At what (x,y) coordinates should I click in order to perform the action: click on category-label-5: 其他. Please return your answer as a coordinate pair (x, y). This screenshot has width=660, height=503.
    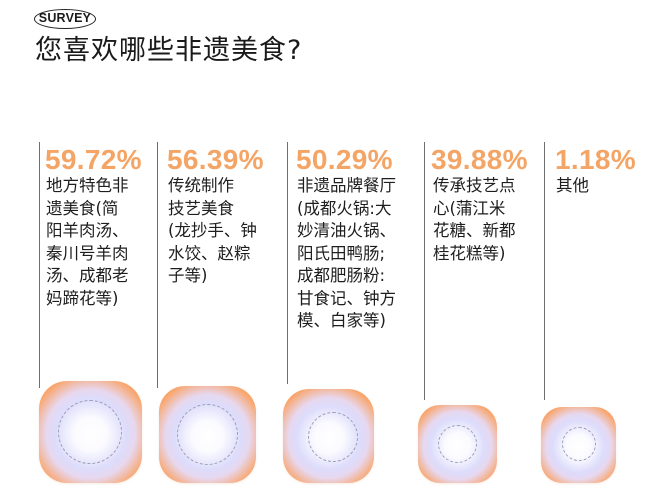
    Looking at the image, I should click on (572, 185).